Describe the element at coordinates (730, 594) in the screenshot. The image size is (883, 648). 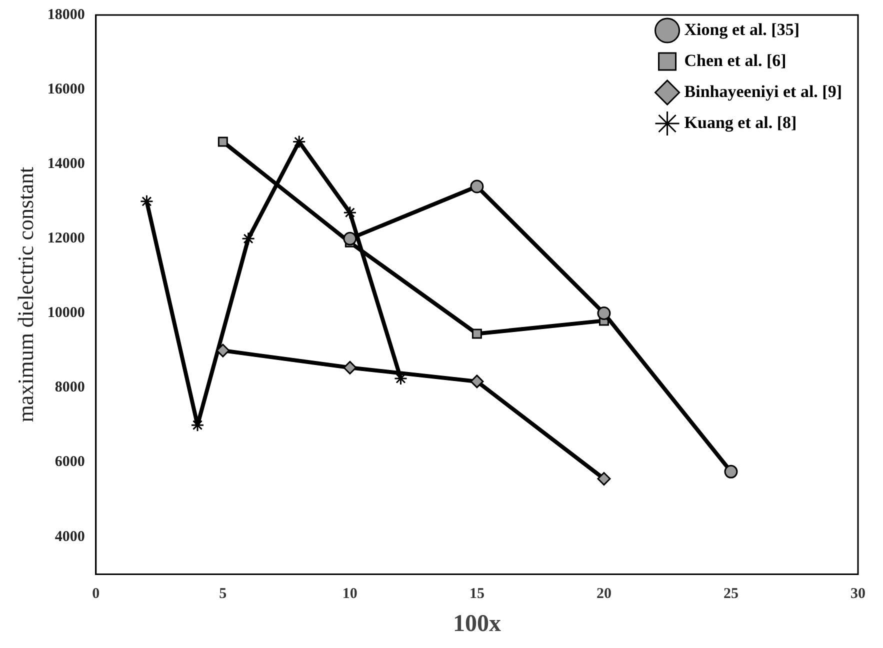
I see `x-tick-label: 25` at that location.